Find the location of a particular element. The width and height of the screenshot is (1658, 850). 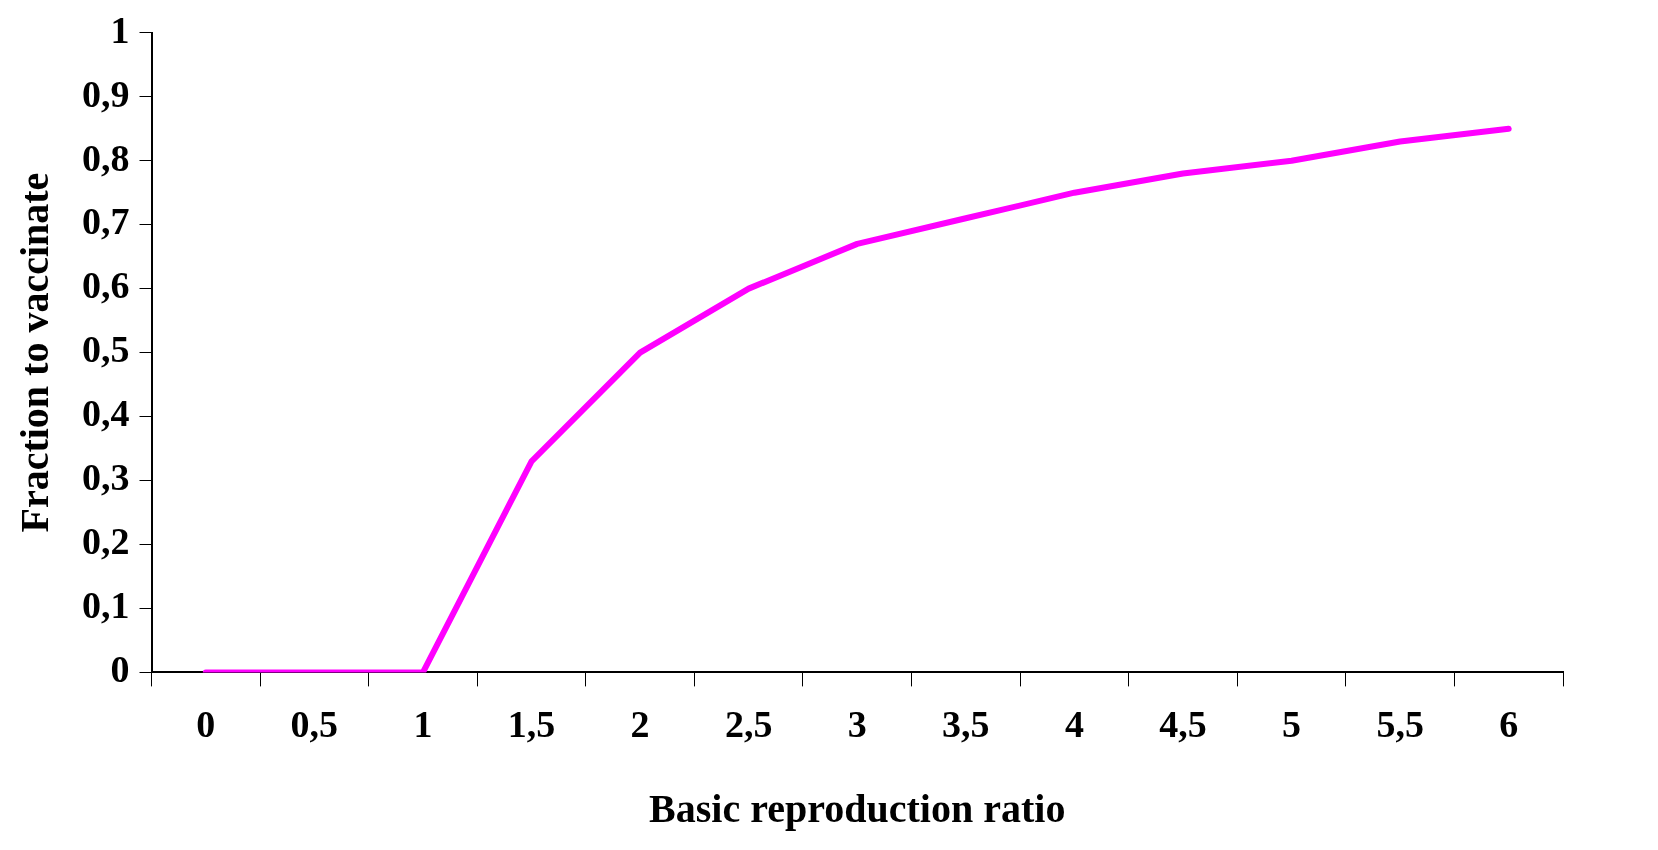

x-tick-label: 2 is located at coordinates (640, 724).